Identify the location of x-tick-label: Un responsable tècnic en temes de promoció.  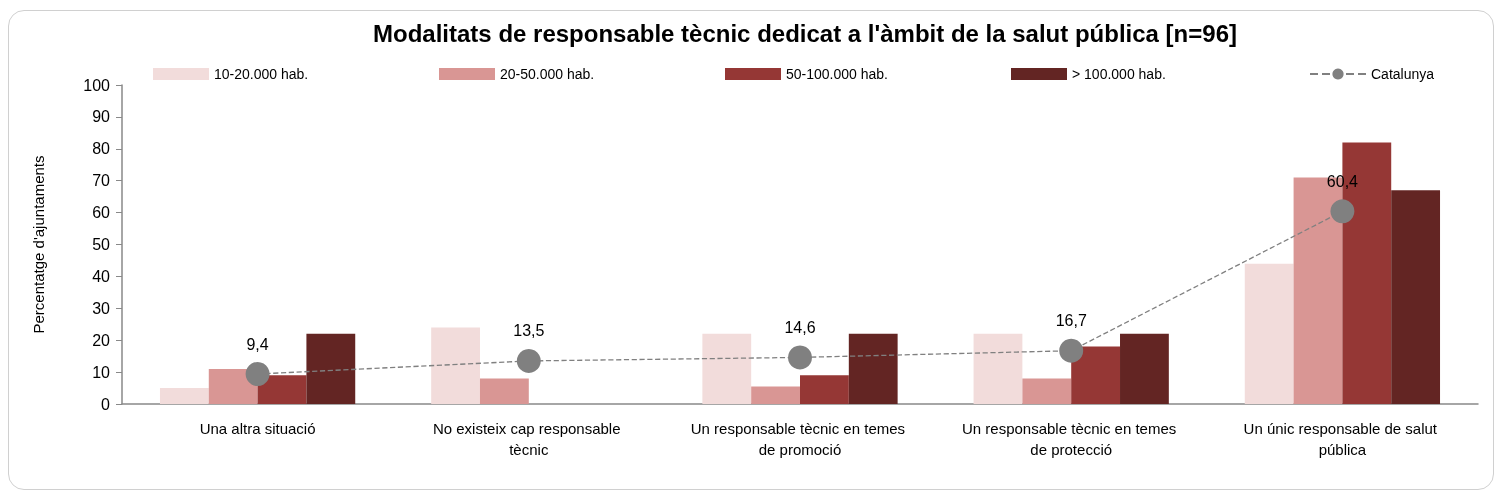
(800, 439).